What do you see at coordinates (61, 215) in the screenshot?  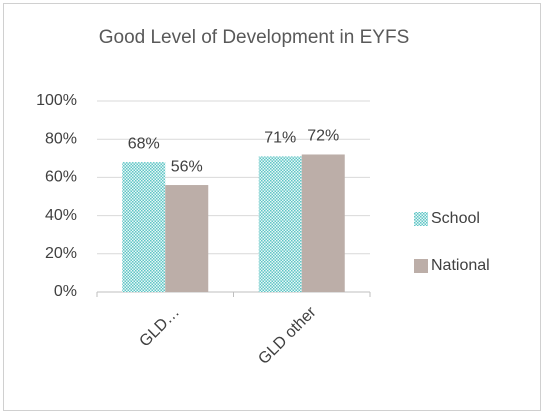 I see `y-tick-label: 40%` at bounding box center [61, 215].